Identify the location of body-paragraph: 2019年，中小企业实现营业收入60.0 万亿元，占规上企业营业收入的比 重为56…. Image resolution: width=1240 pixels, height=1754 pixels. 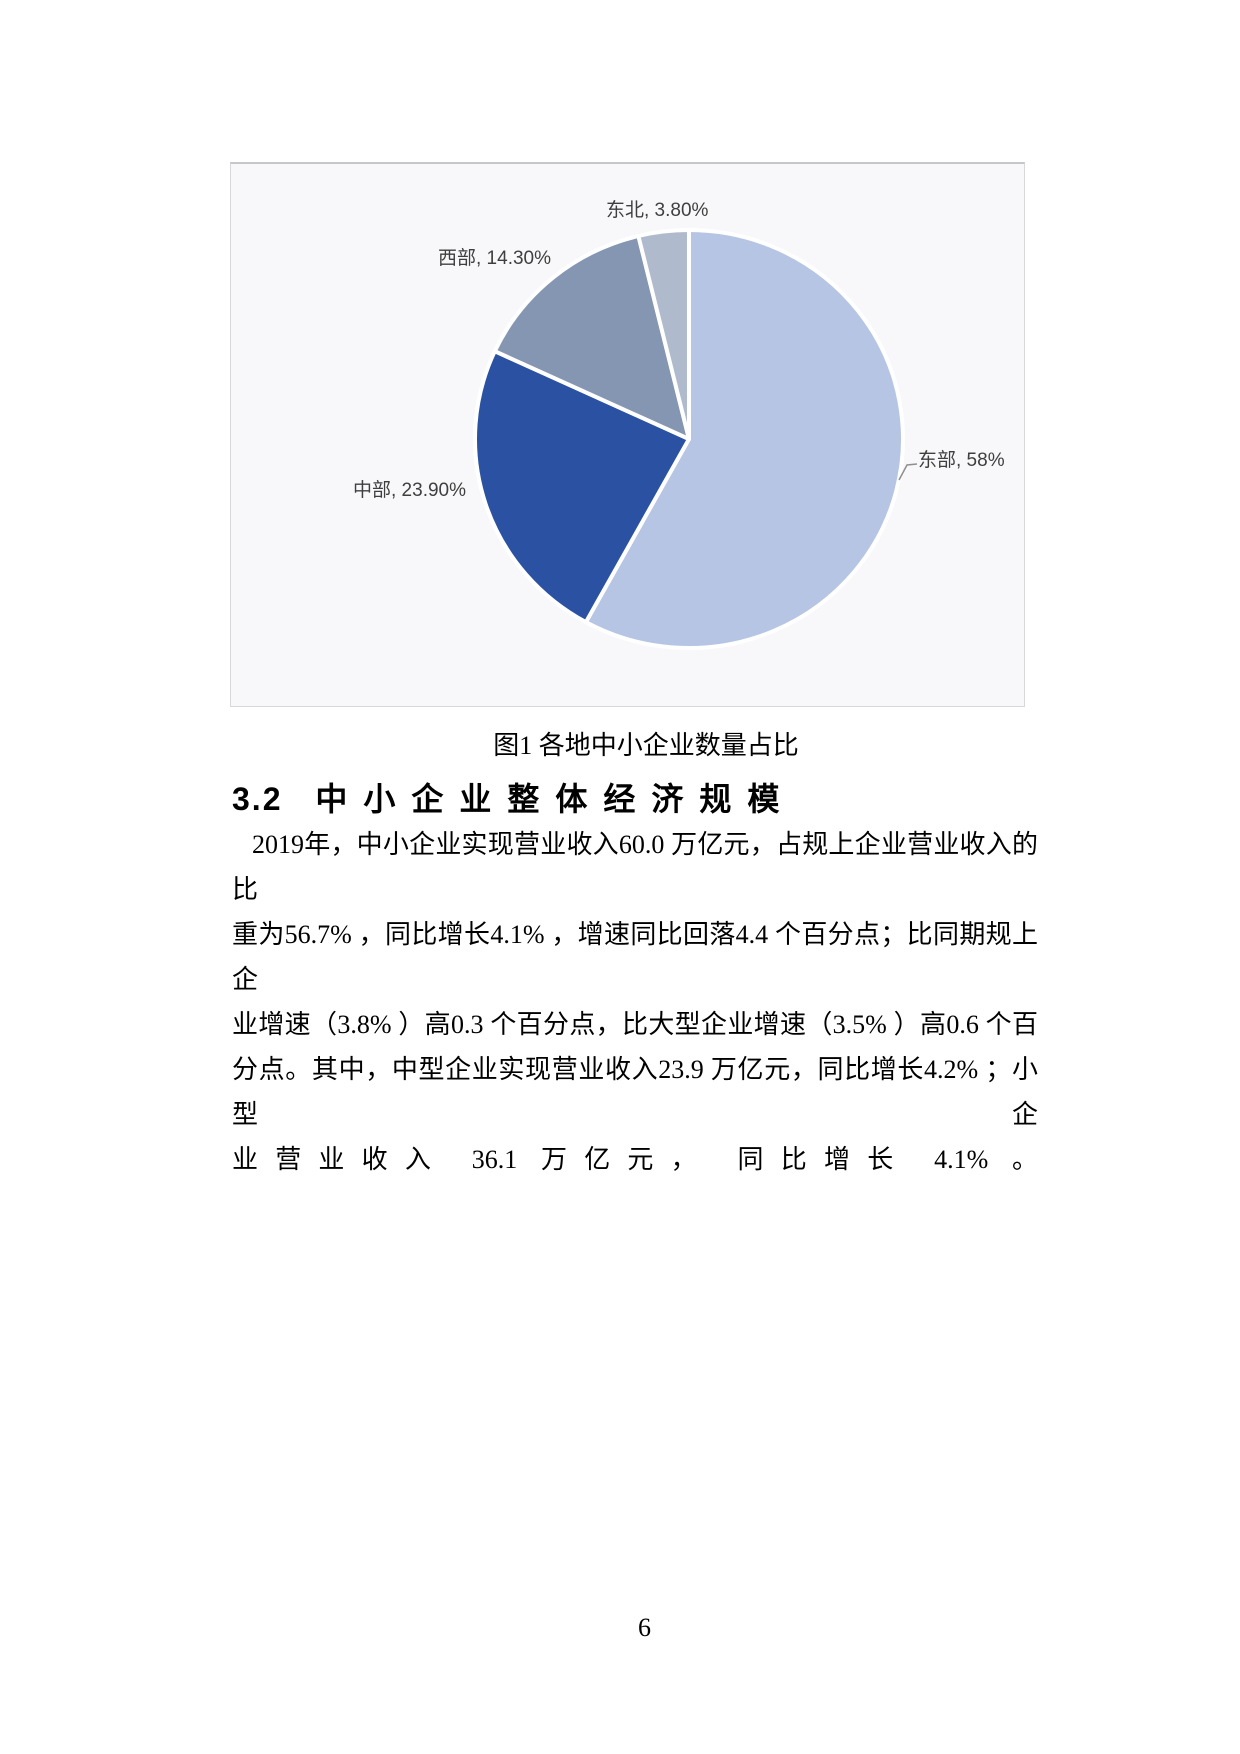
(635, 1002).